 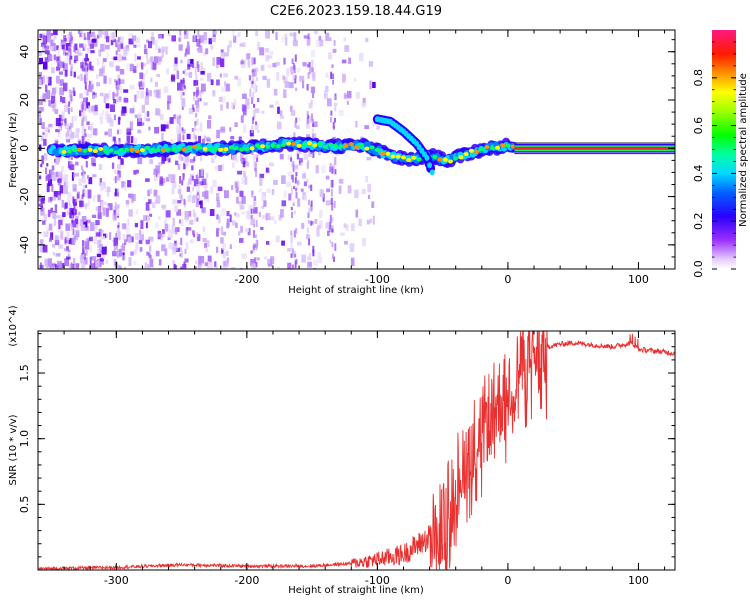 I want to click on snr-x-tick-label: 0, so click(x=507, y=580).